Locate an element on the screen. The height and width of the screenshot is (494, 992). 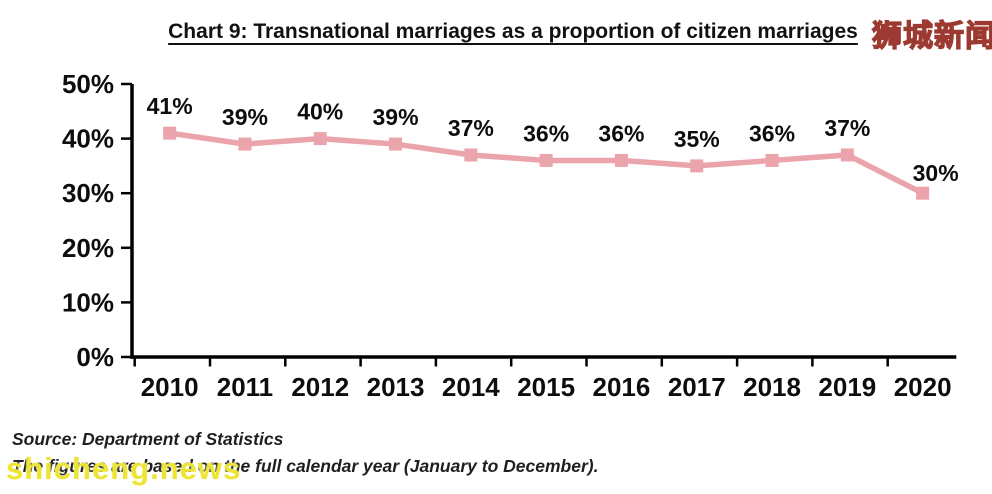
y-axis-tick-label: 30% is located at coordinates (88, 193).